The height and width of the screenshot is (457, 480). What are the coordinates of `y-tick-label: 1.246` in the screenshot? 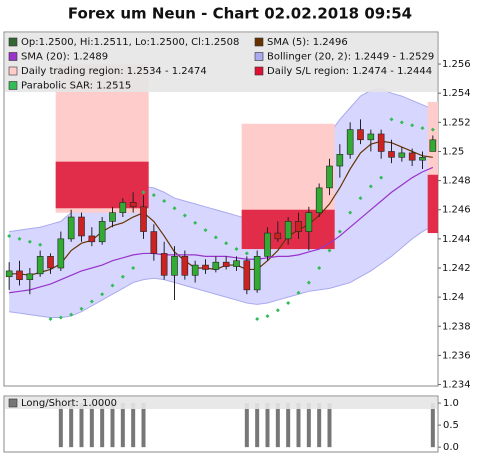 It's located at (456, 210).